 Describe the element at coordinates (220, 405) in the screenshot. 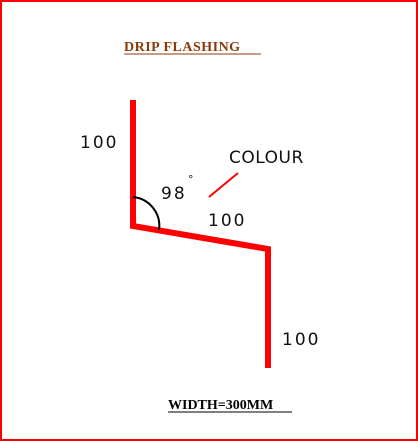

I see `width-note: WIDTH=300MM` at that location.